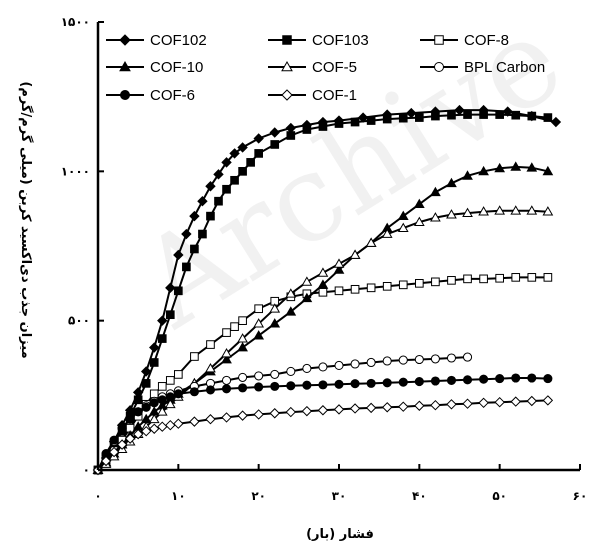  I want to click on legend-item-cof-6: COF-6, so click(150, 95).